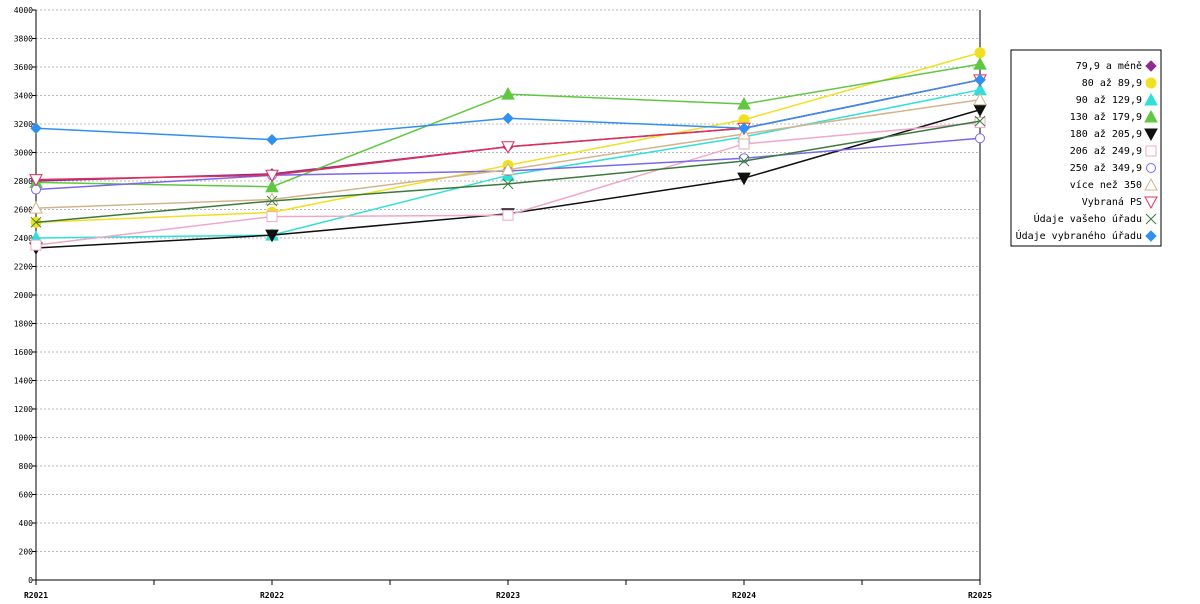  I want to click on y-tick-label: 0, so click(30, 580).